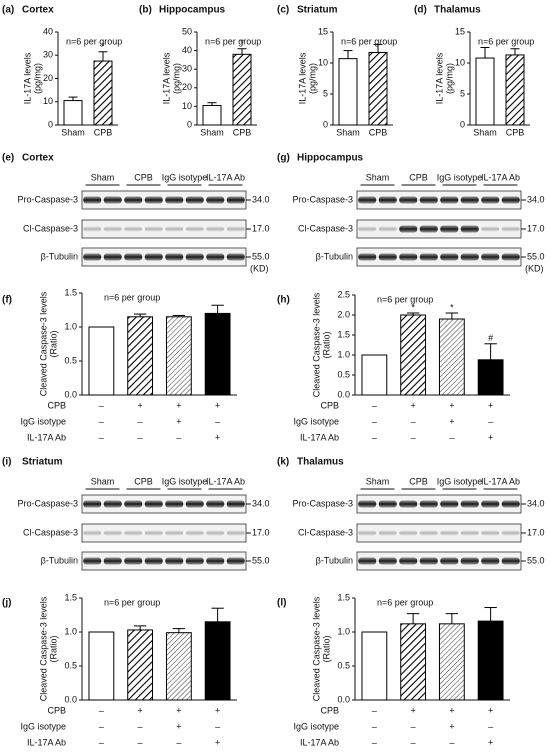  Describe the element at coordinates (47, 503) in the screenshot. I see `row-label: Pro-Caspase-3` at that location.